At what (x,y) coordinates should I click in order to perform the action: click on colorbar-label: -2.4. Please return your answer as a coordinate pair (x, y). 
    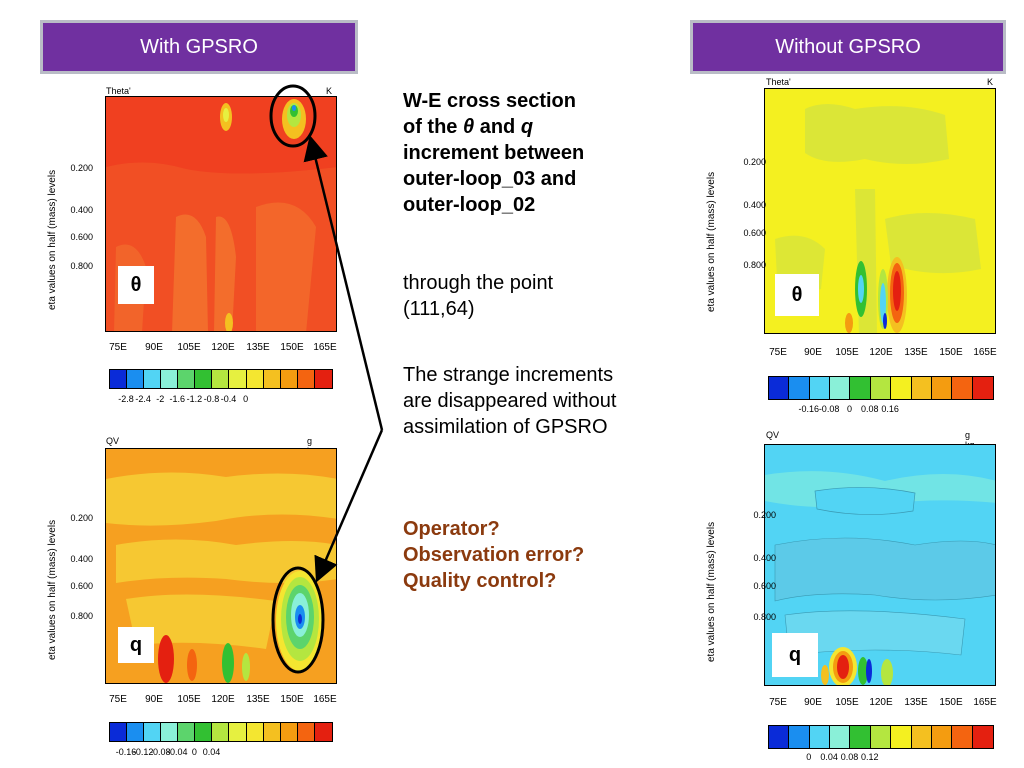
    Looking at the image, I should click on (143, 399).